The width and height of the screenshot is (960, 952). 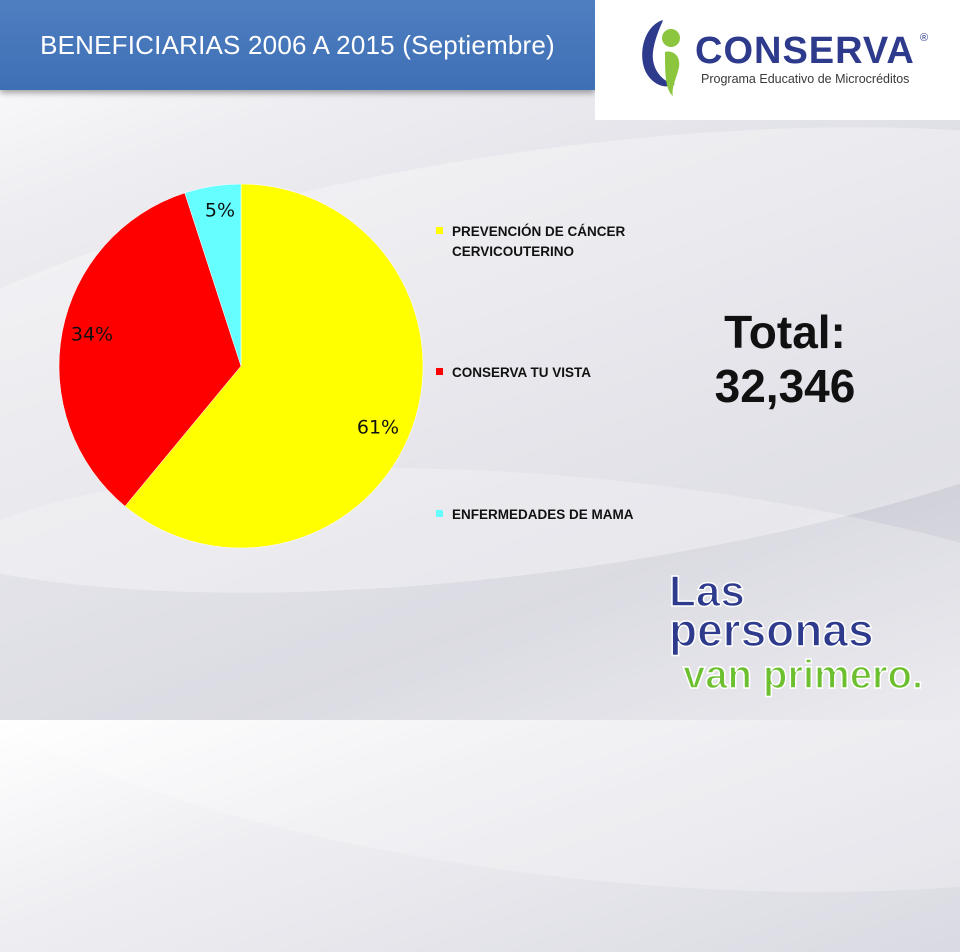 I want to click on pie-data-label: 61%, so click(x=378, y=428).